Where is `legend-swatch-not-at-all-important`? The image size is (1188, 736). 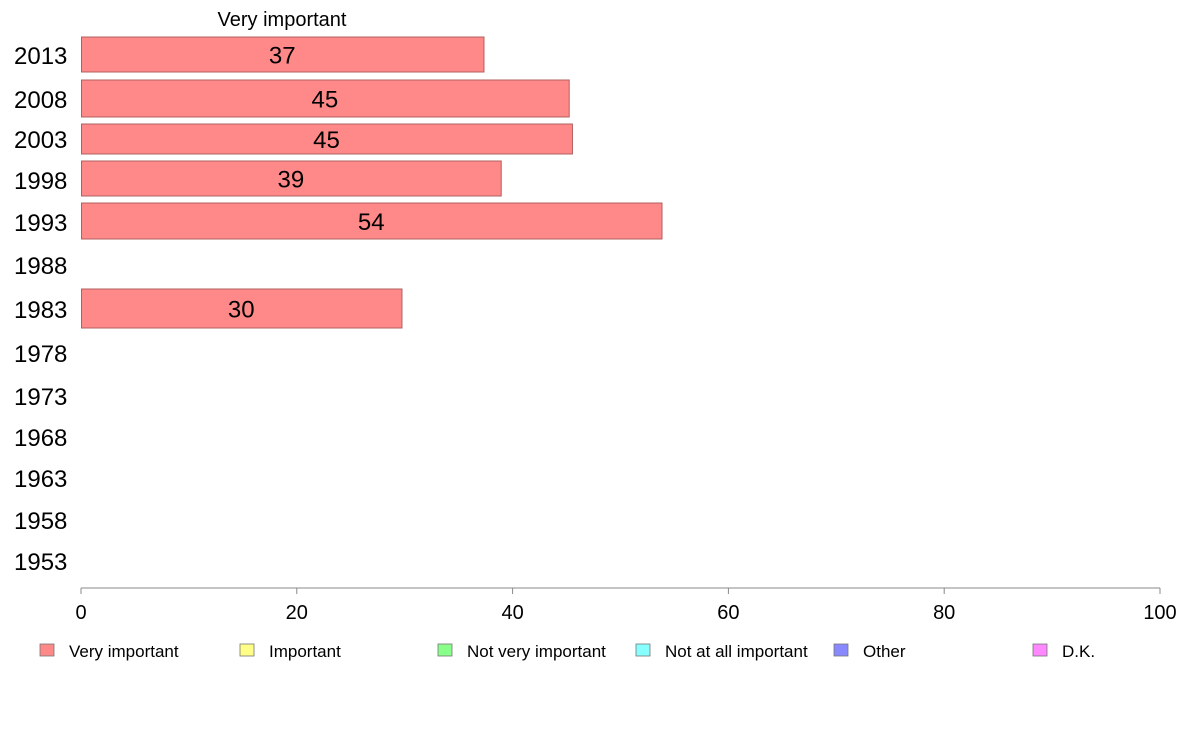
legend-swatch-not-at-all-important is located at coordinates (643, 650).